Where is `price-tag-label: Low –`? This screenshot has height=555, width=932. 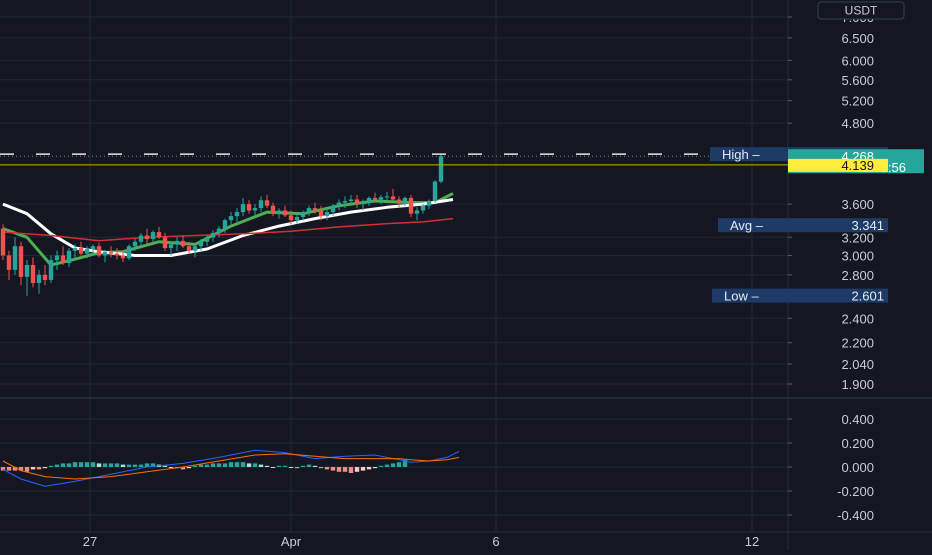
price-tag-label: Low – is located at coordinates (741, 296).